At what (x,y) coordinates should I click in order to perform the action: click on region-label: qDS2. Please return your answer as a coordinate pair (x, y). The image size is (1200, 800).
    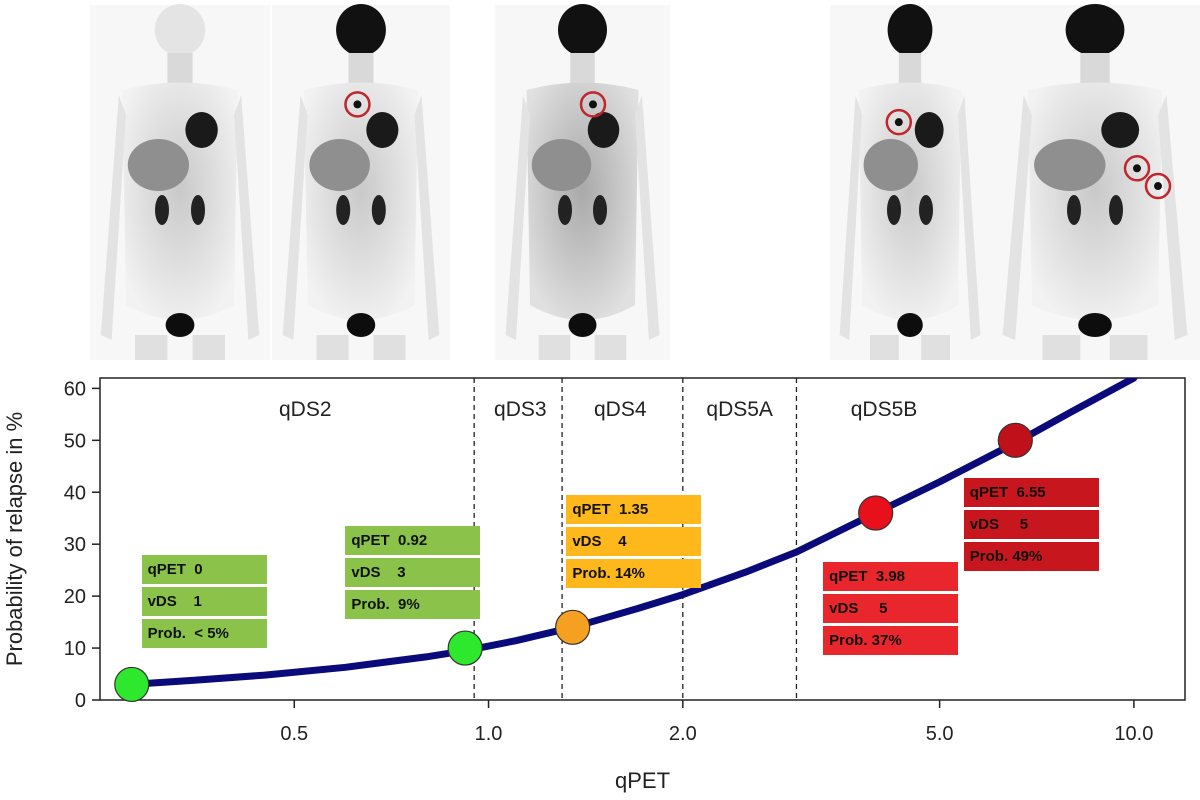
    Looking at the image, I should click on (305, 409).